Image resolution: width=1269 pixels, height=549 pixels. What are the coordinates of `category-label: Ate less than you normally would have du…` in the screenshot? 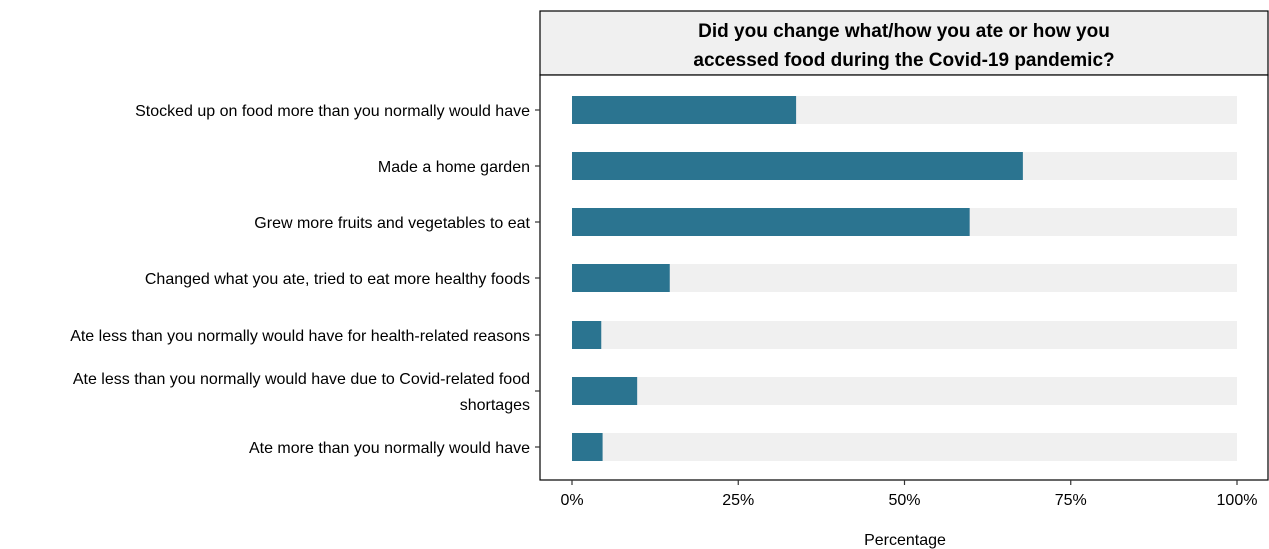 It's located at (301, 379).